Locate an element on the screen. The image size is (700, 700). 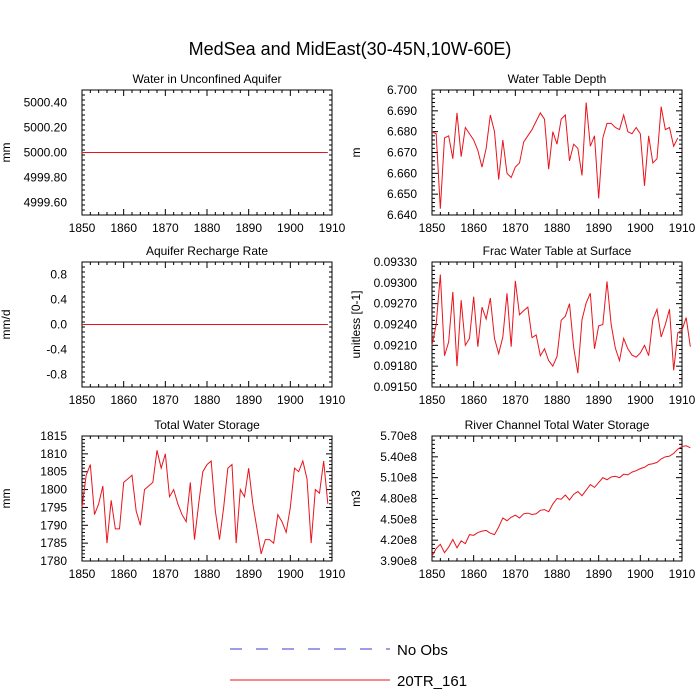
y-tick-label: 6.700 is located at coordinates (402, 90).